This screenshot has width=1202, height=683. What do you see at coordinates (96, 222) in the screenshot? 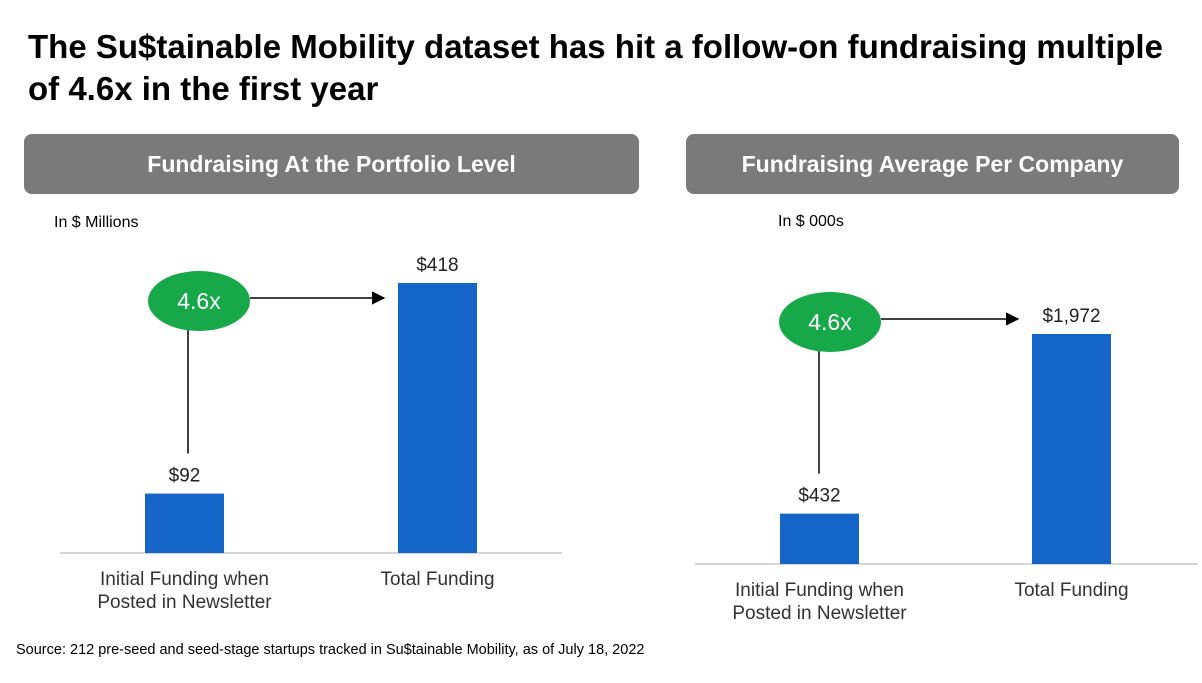
I see `left-unit-label: In $ Millions` at bounding box center [96, 222].